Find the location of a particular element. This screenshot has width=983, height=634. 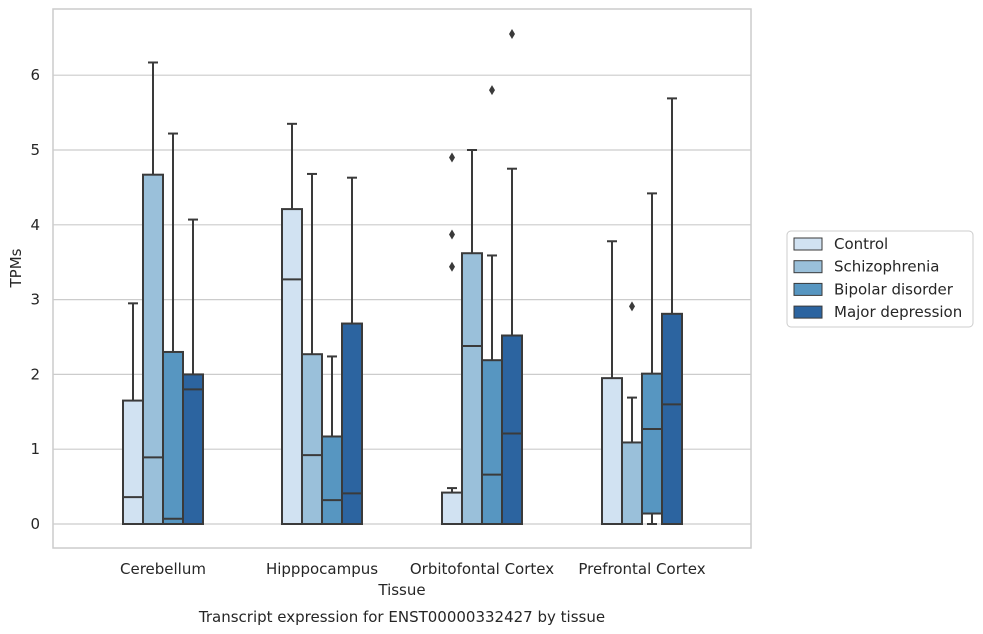

y-tick-label: 5 is located at coordinates (35, 150).